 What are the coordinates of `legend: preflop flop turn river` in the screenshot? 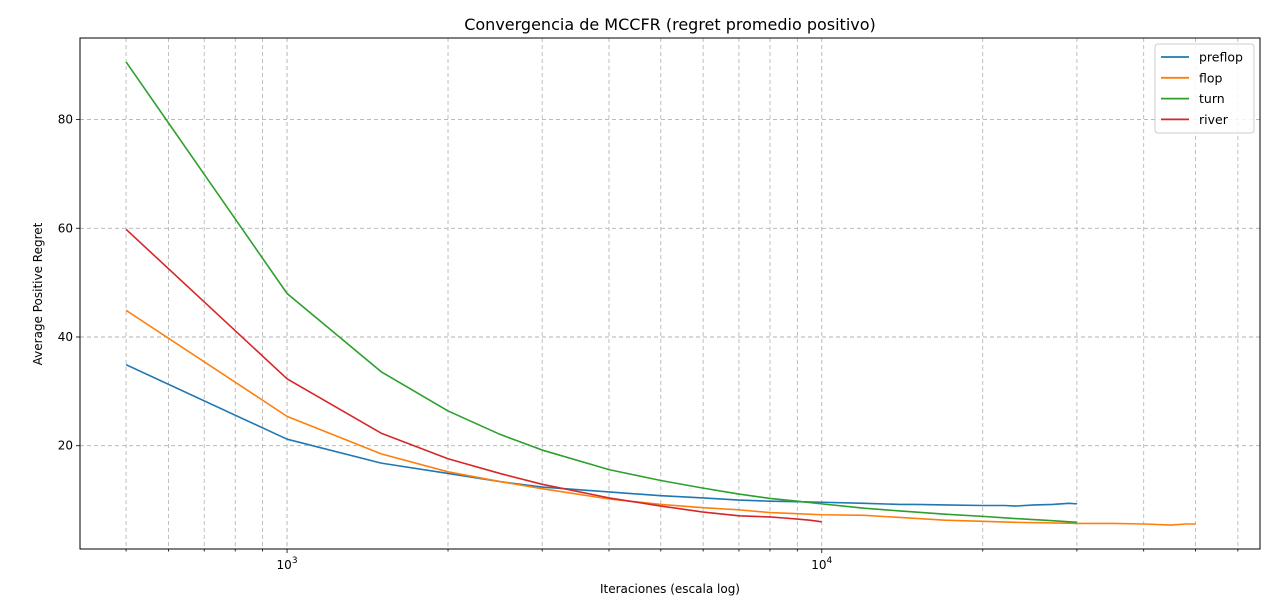 It's located at (1204, 88).